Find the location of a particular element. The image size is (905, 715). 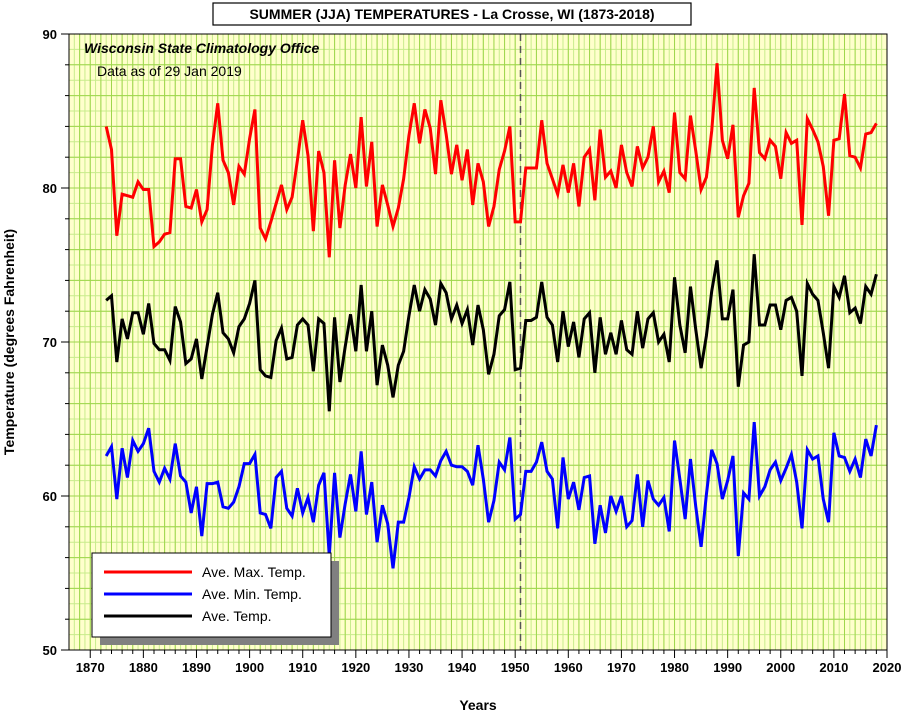

legend: Ave. Max. Temp. Ave. Min. Temp. Ave. Temp. is located at coordinates (215, 598).